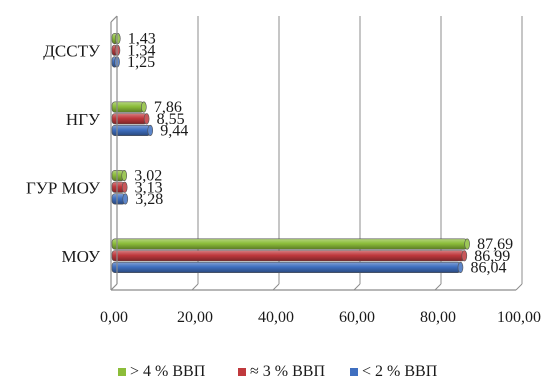  What do you see at coordinates (149, 187) in the screenshot?
I see `data-label: 3,13` at bounding box center [149, 187].